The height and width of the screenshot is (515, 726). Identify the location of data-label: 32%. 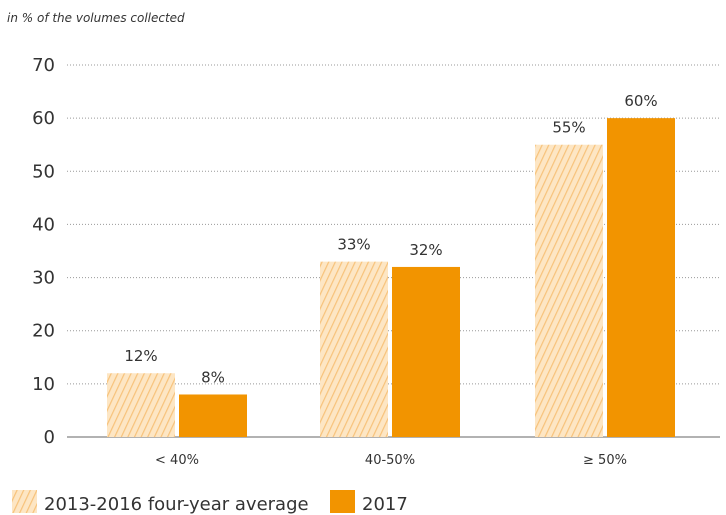
(425, 250).